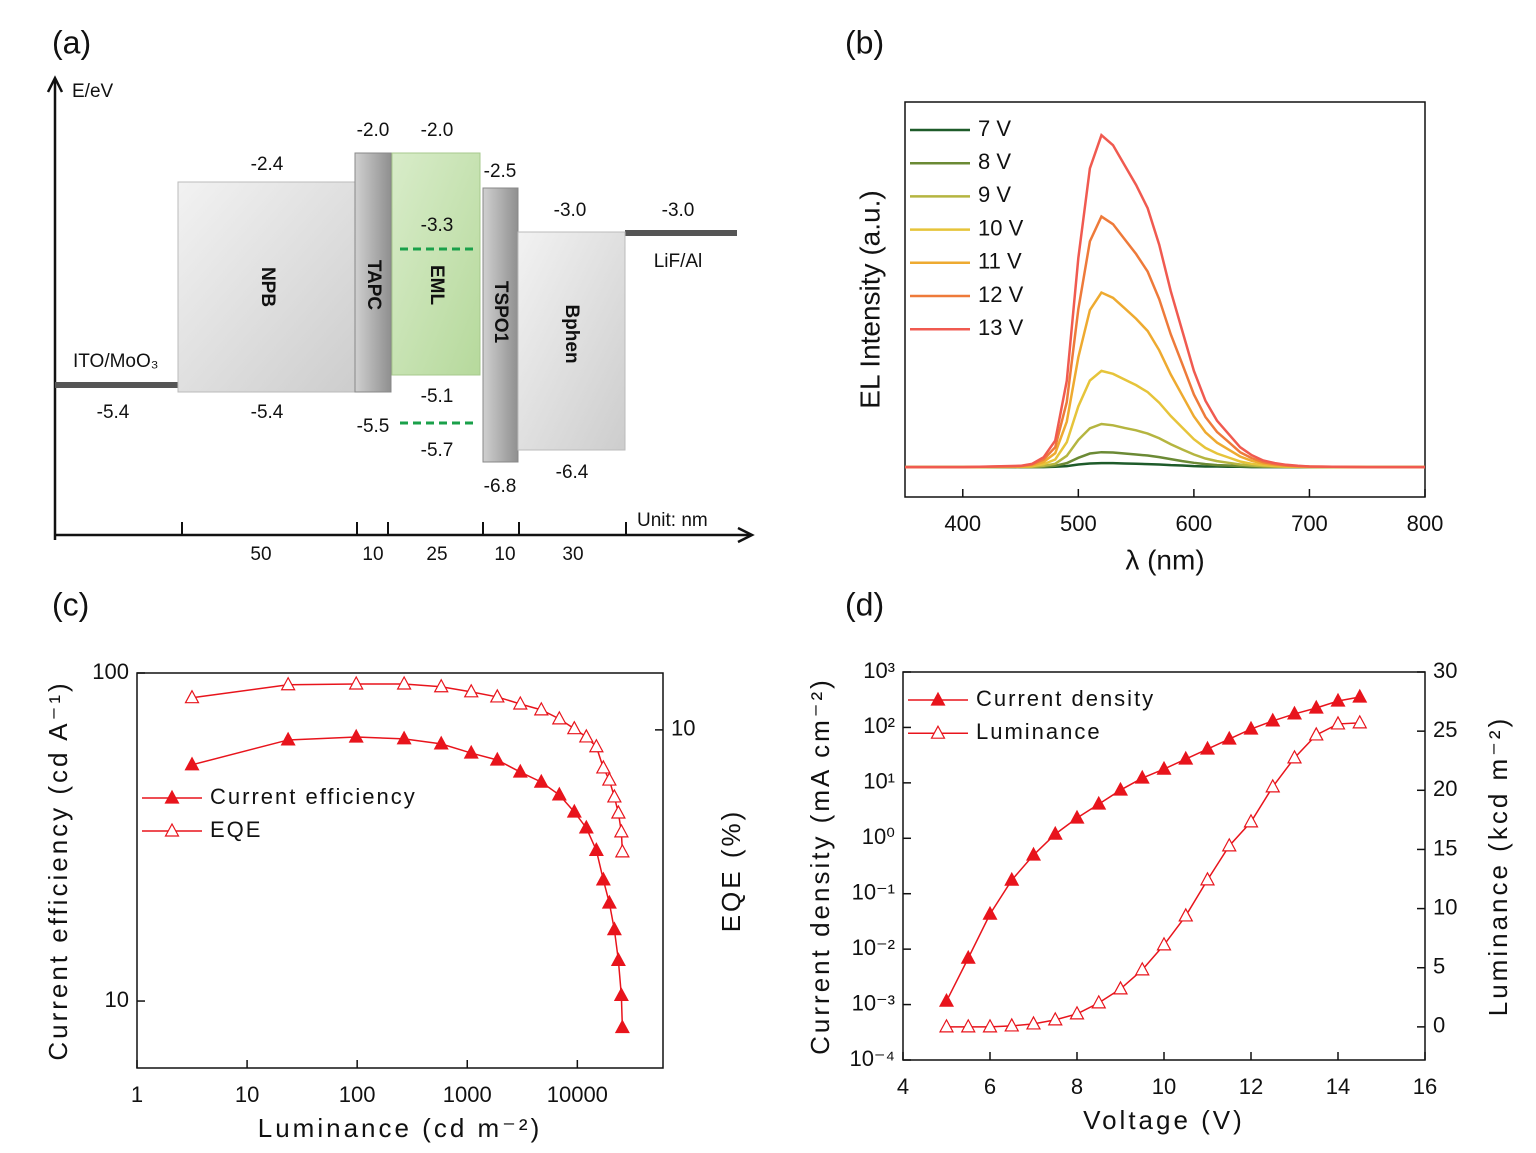 Image resolution: width=1536 pixels, height=1153 pixels. Describe the element at coordinates (1000, 261) in the screenshot. I see `legend-label: 11 V` at that location.